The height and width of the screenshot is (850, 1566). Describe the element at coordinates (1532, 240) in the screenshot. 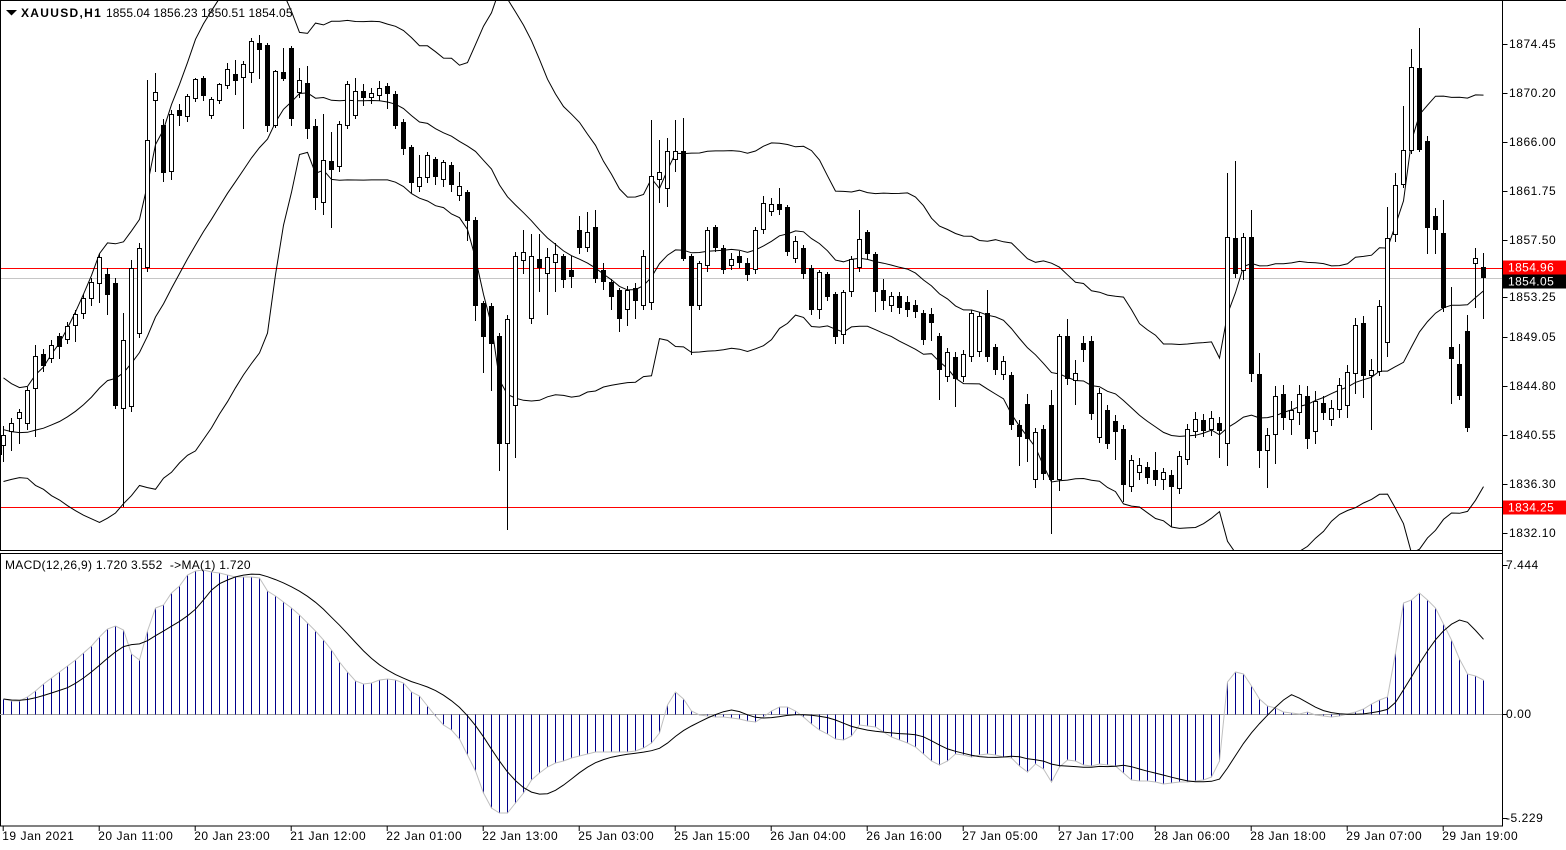

I see `svg-text: 1857.50` at that location.